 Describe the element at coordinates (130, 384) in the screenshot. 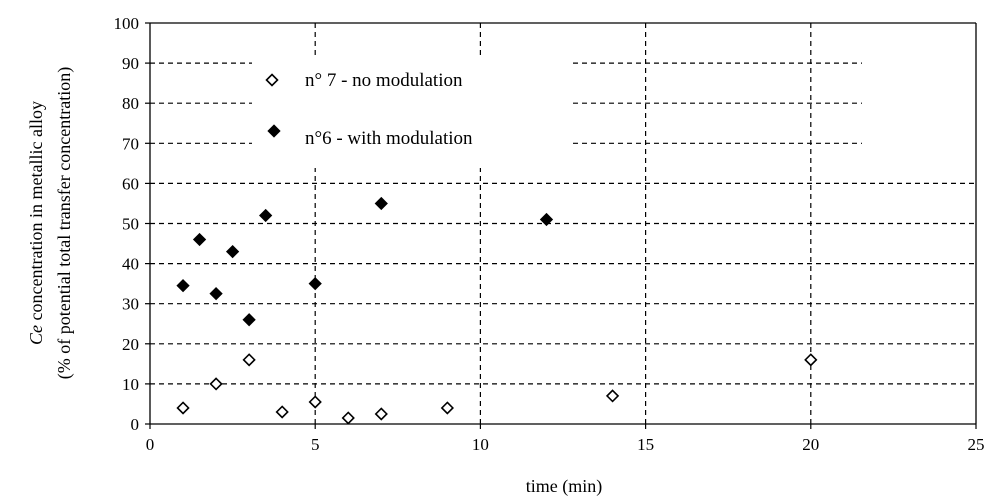

I see `y-tick-label: 10` at that location.